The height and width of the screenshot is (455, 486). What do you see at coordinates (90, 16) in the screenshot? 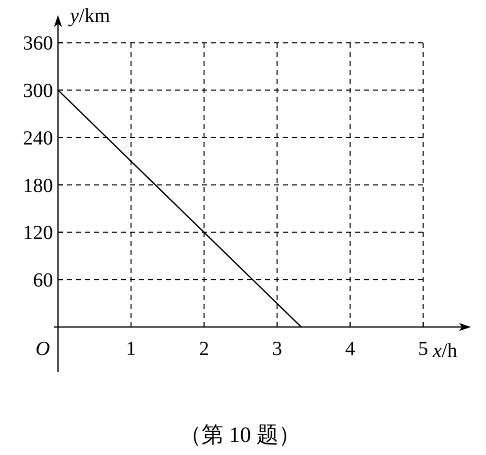
I see `ylabel: y/km` at bounding box center [90, 16].